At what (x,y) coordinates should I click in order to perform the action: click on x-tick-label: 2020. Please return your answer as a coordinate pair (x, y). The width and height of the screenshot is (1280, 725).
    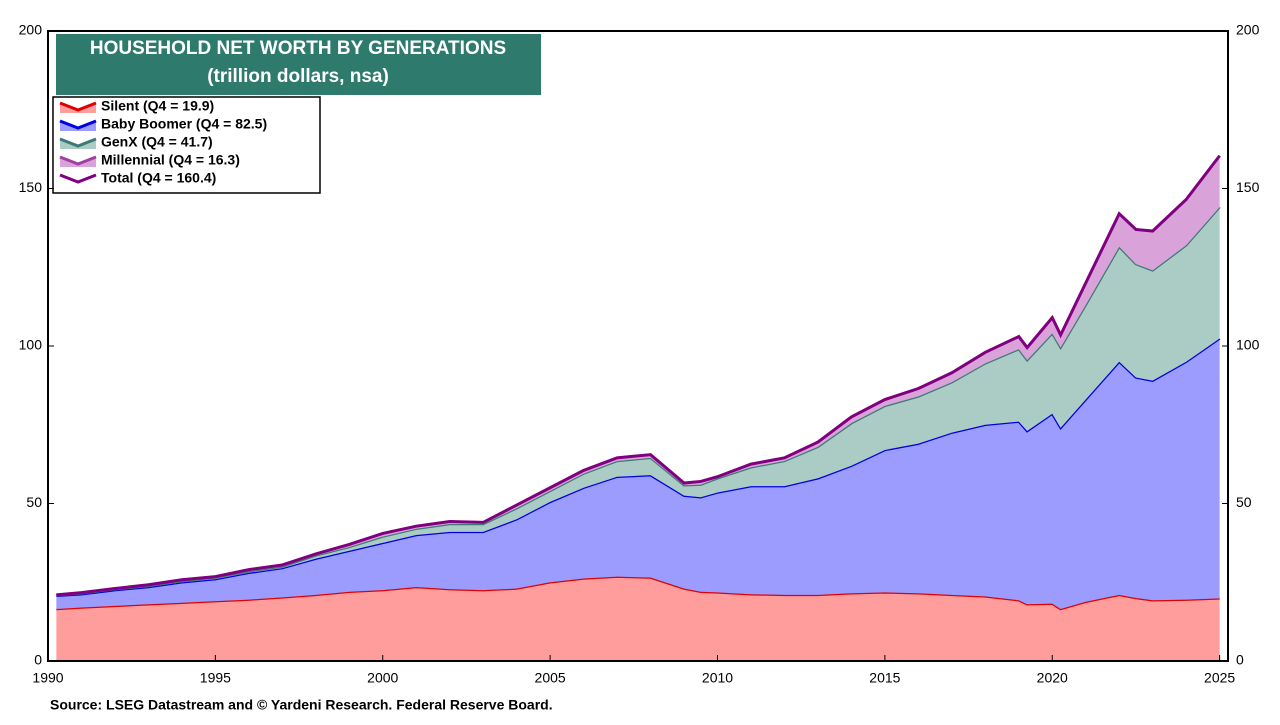
    Looking at the image, I should click on (1052, 678).